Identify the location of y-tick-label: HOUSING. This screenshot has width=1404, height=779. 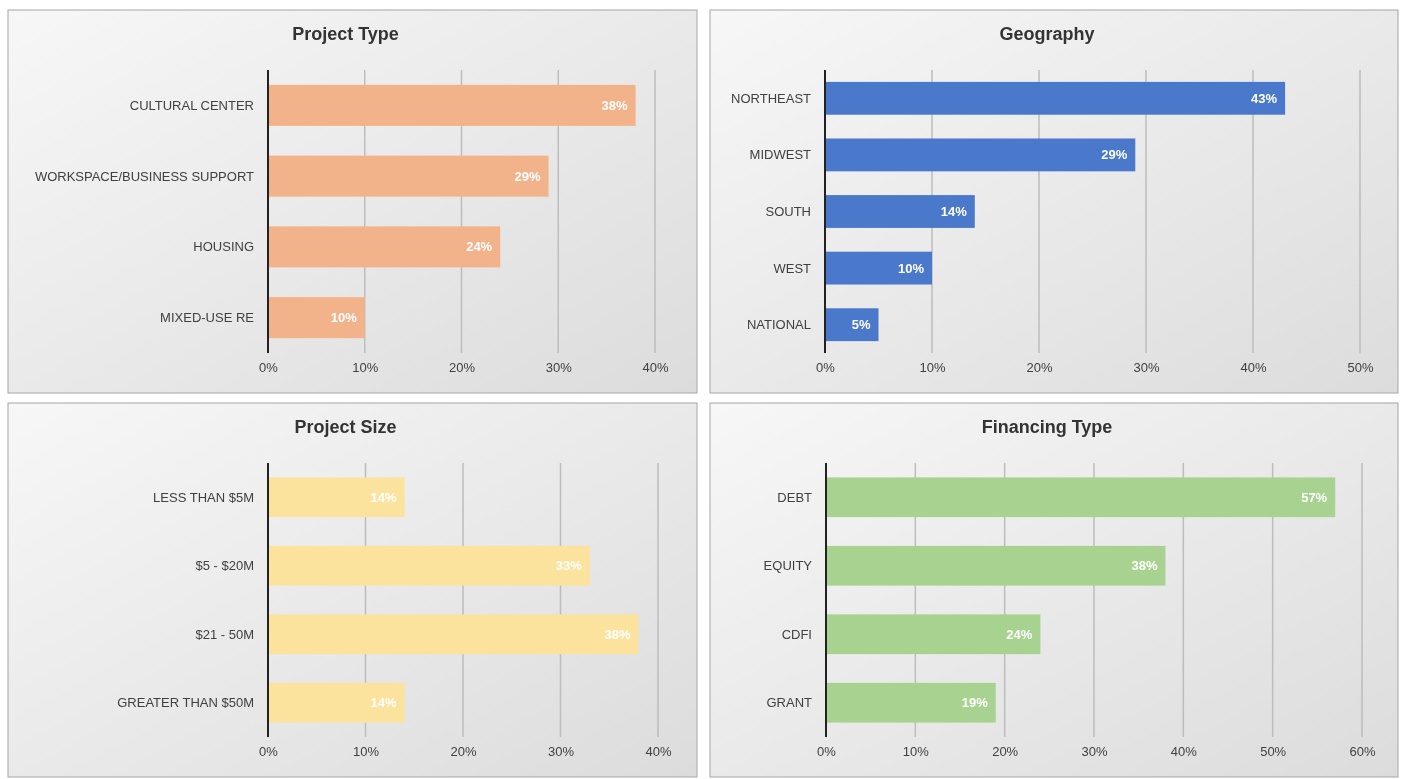
(223, 247).